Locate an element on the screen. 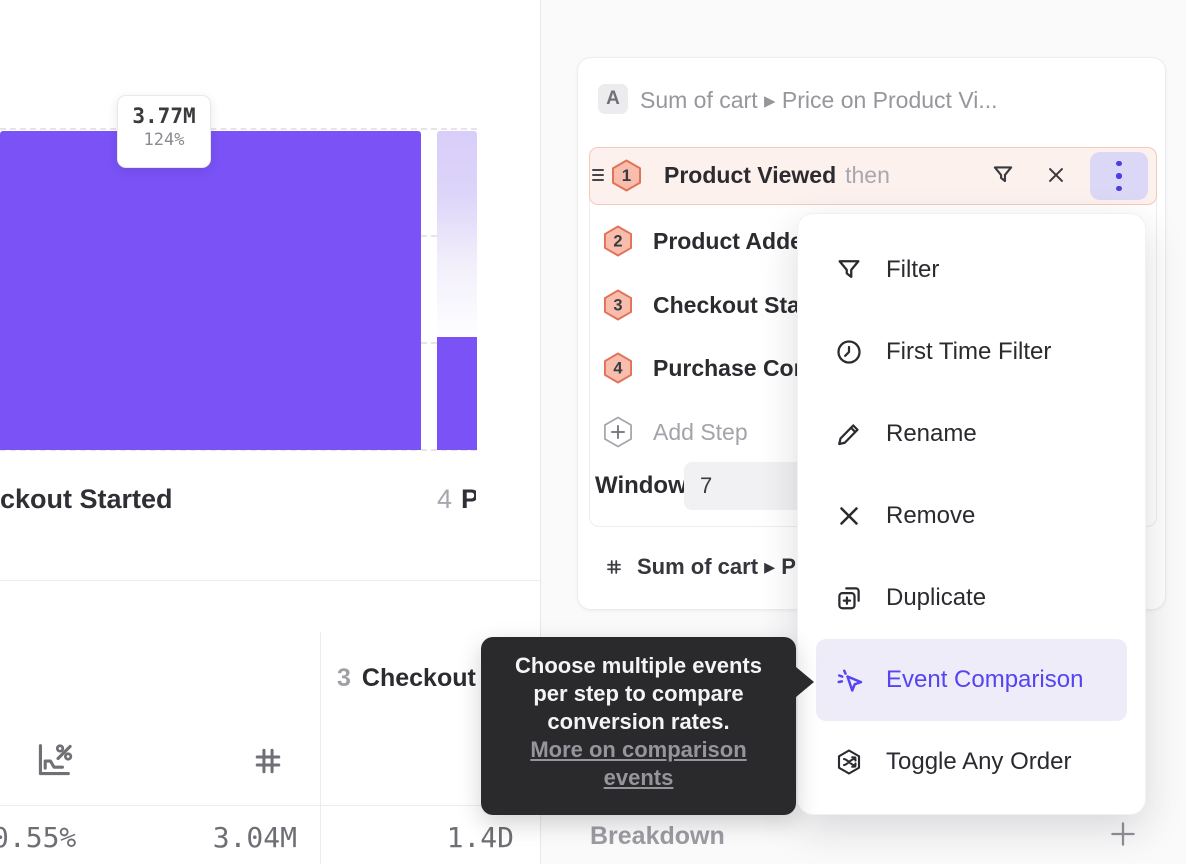 The height and width of the screenshot is (864, 1186). x-label-2-number: 4 is located at coordinates (445, 499).